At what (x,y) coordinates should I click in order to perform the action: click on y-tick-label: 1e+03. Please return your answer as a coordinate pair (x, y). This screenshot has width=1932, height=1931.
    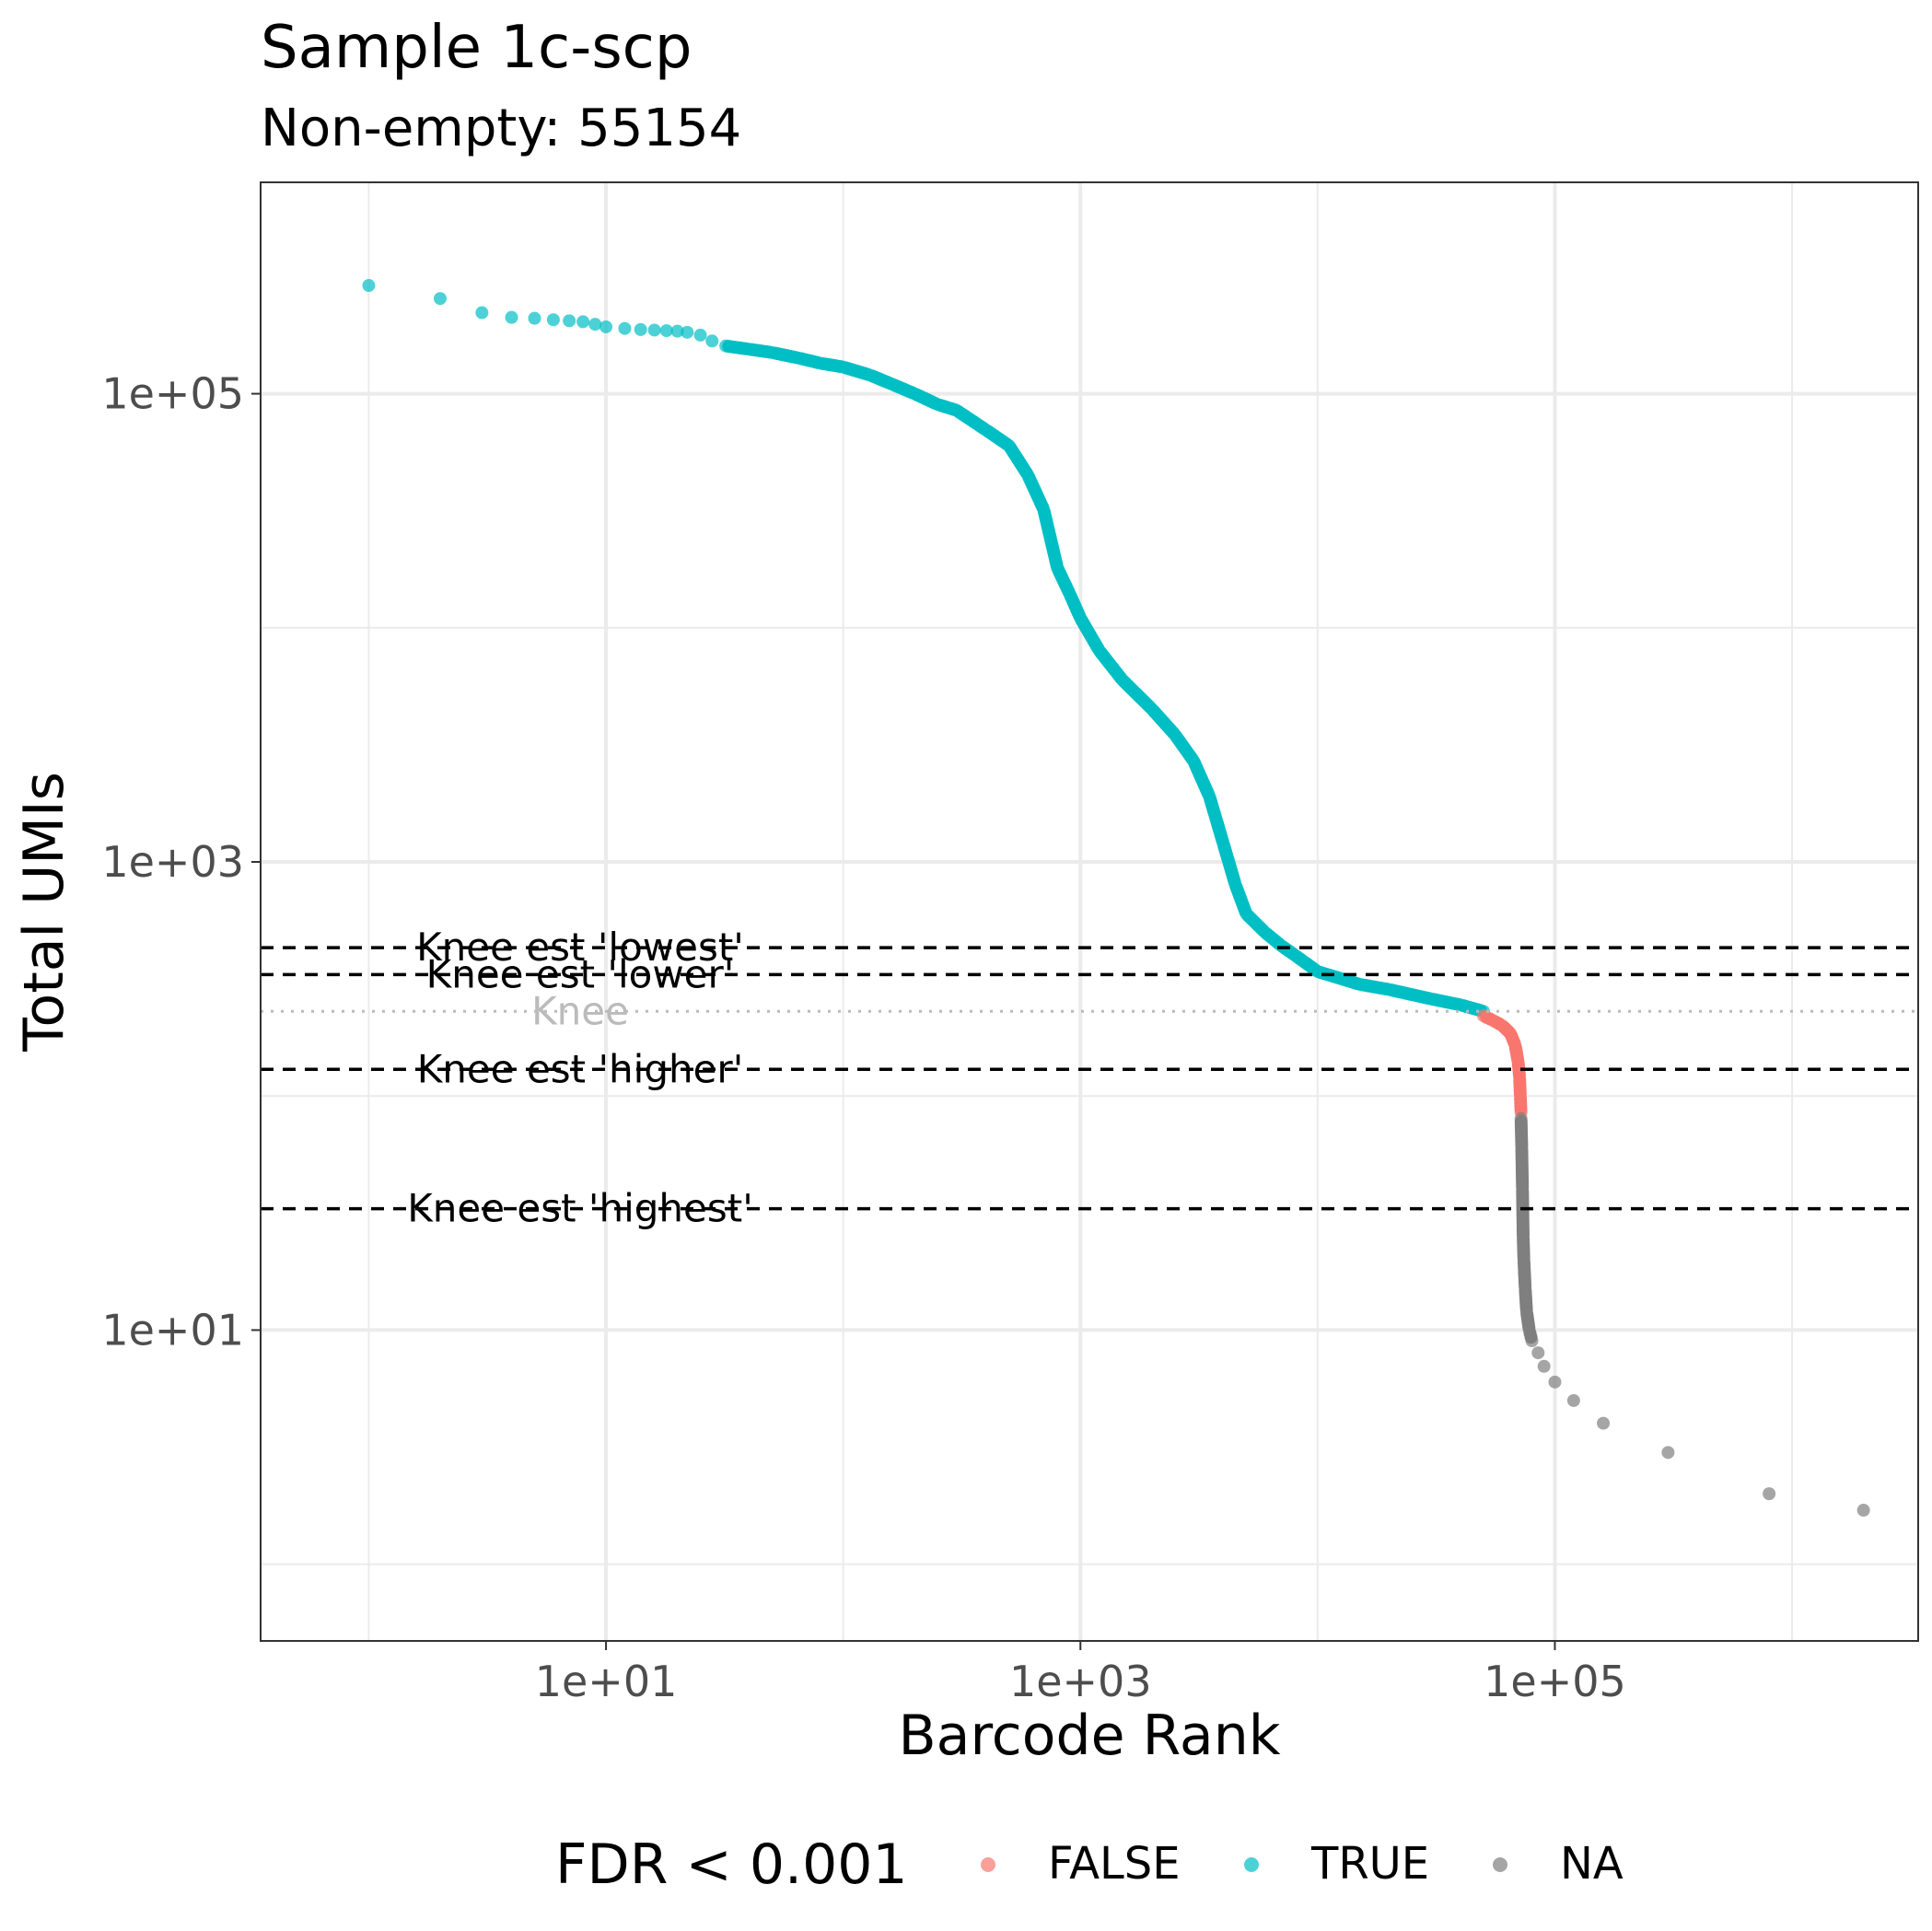
    Looking at the image, I should click on (172, 862).